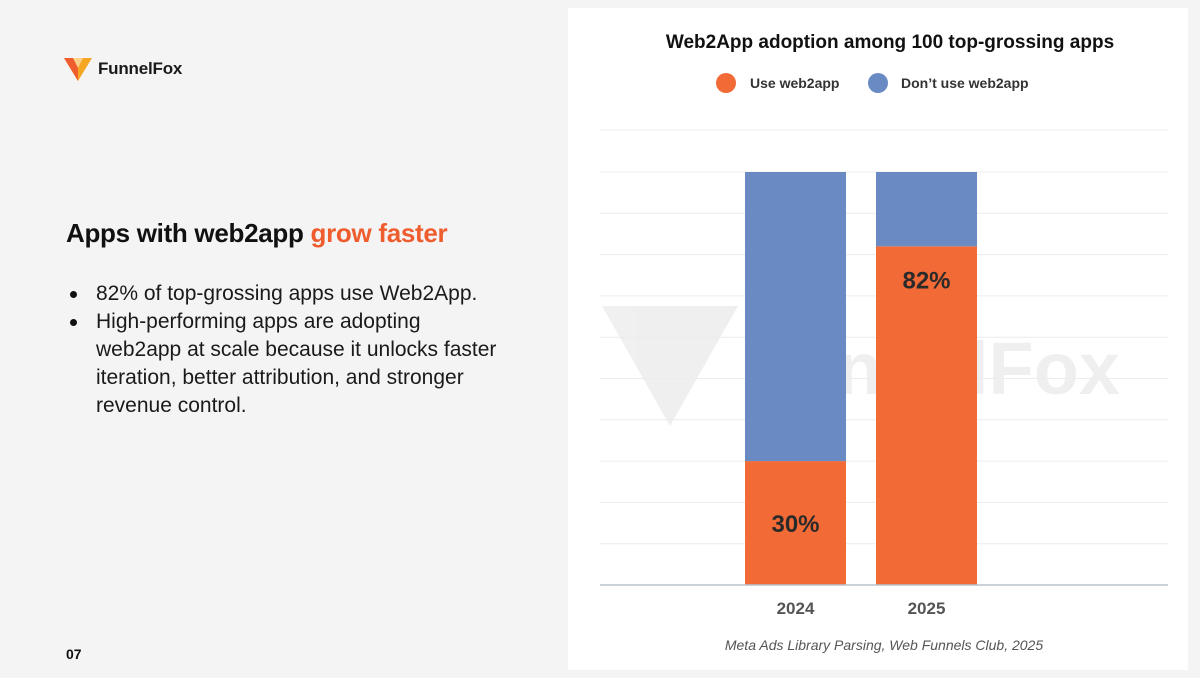 This screenshot has width=1200, height=678. I want to click on chart-bars: 30% 82%, so click(861, 378).